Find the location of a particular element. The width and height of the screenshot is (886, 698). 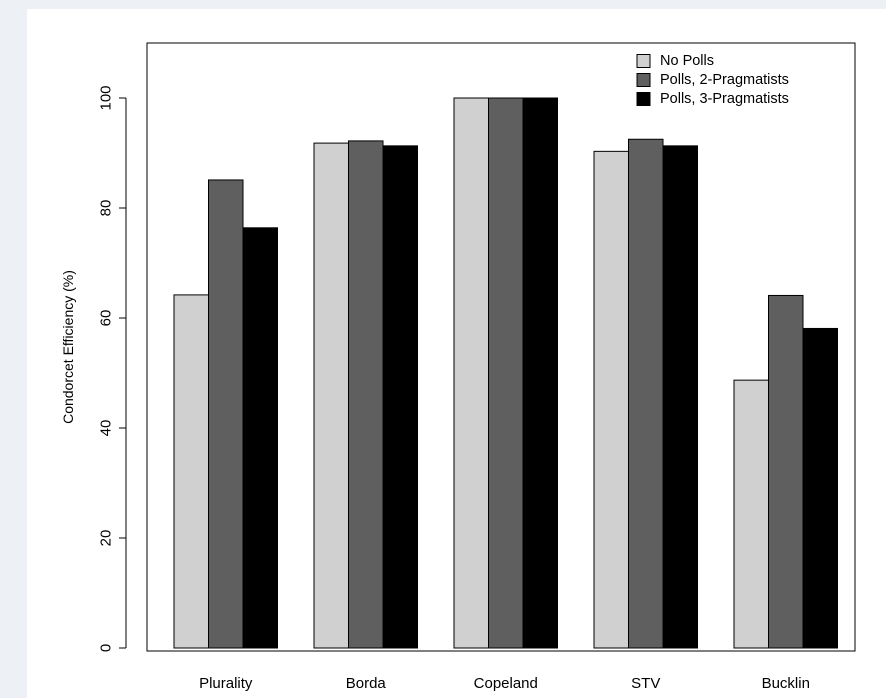

x-tick-label: Plurality is located at coordinates (226, 683).